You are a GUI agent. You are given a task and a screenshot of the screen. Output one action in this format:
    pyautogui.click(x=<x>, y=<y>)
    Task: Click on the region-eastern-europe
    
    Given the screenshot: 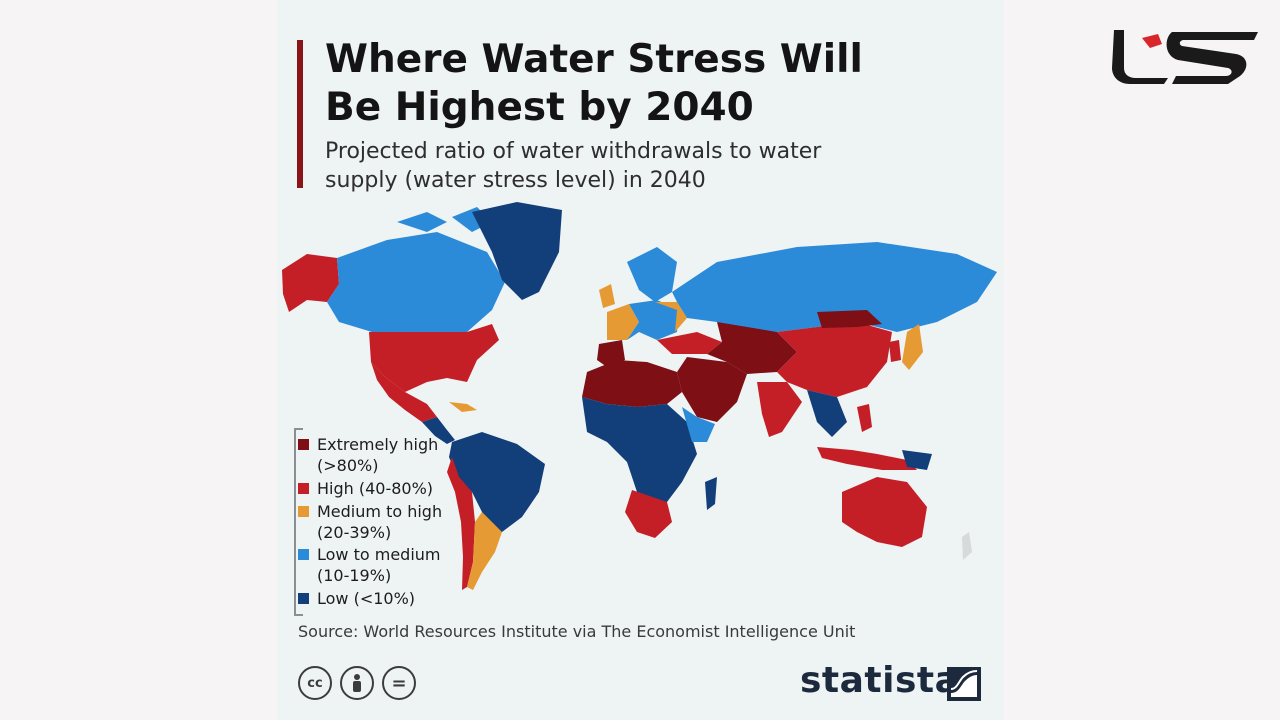 What is the action you would take?
    pyautogui.click(x=671, y=317)
    